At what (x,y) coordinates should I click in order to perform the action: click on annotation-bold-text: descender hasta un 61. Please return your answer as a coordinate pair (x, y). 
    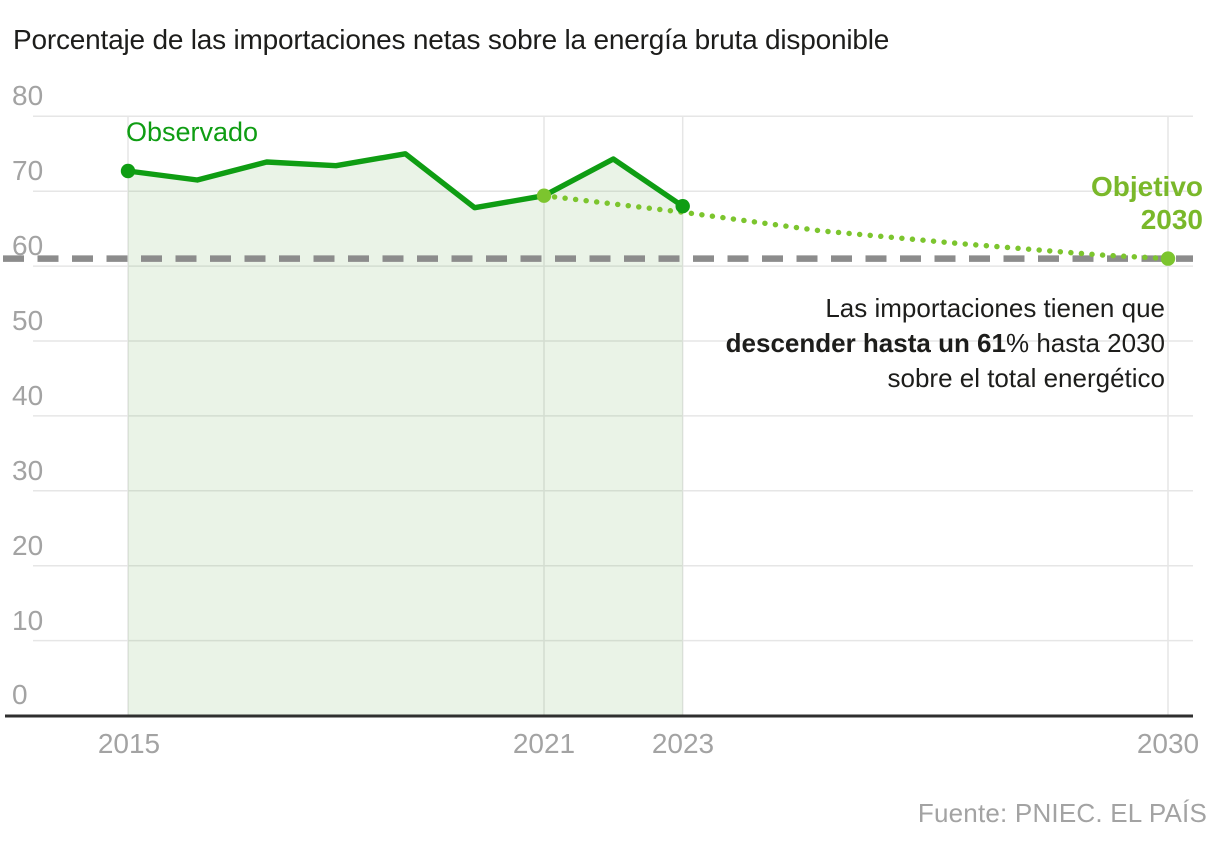
    Looking at the image, I should click on (865, 343).